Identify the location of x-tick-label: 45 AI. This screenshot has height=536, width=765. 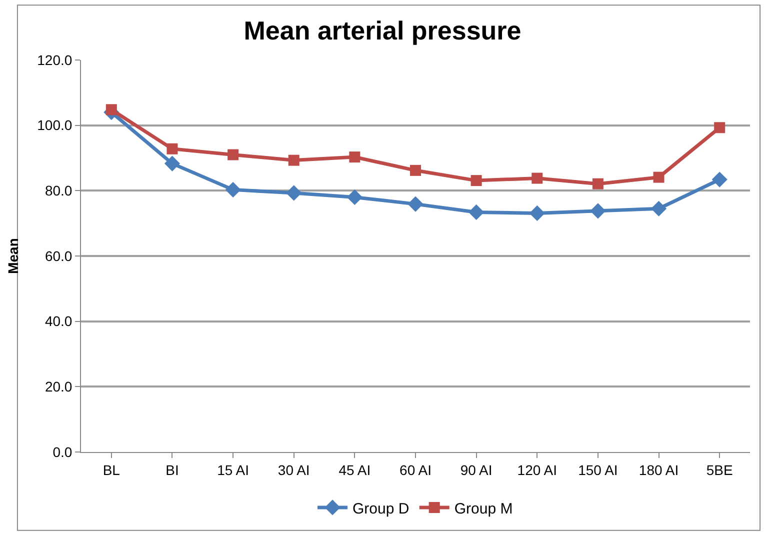
(354, 470).